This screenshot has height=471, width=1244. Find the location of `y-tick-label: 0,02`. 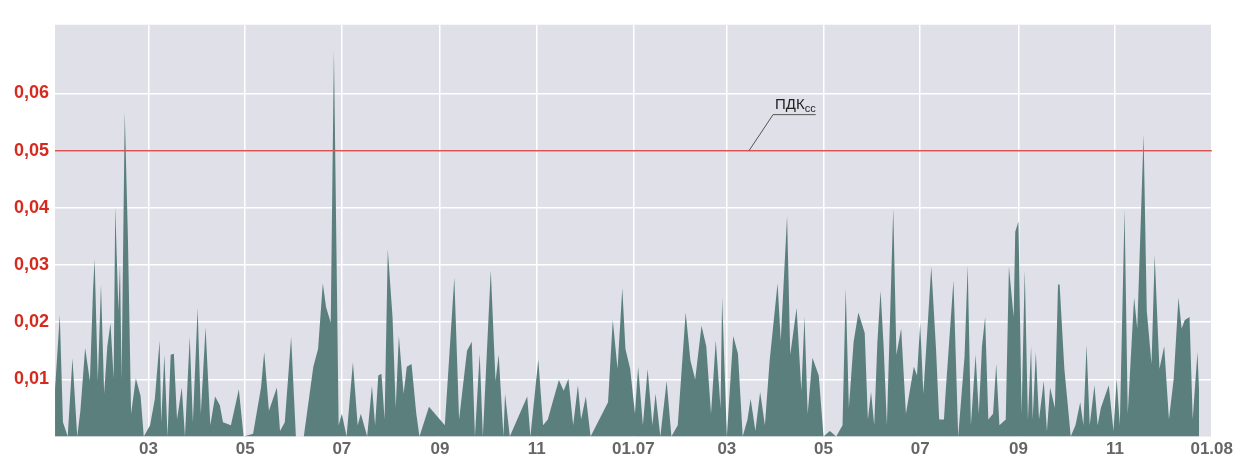

y-tick-label: 0,02 is located at coordinates (31, 321).